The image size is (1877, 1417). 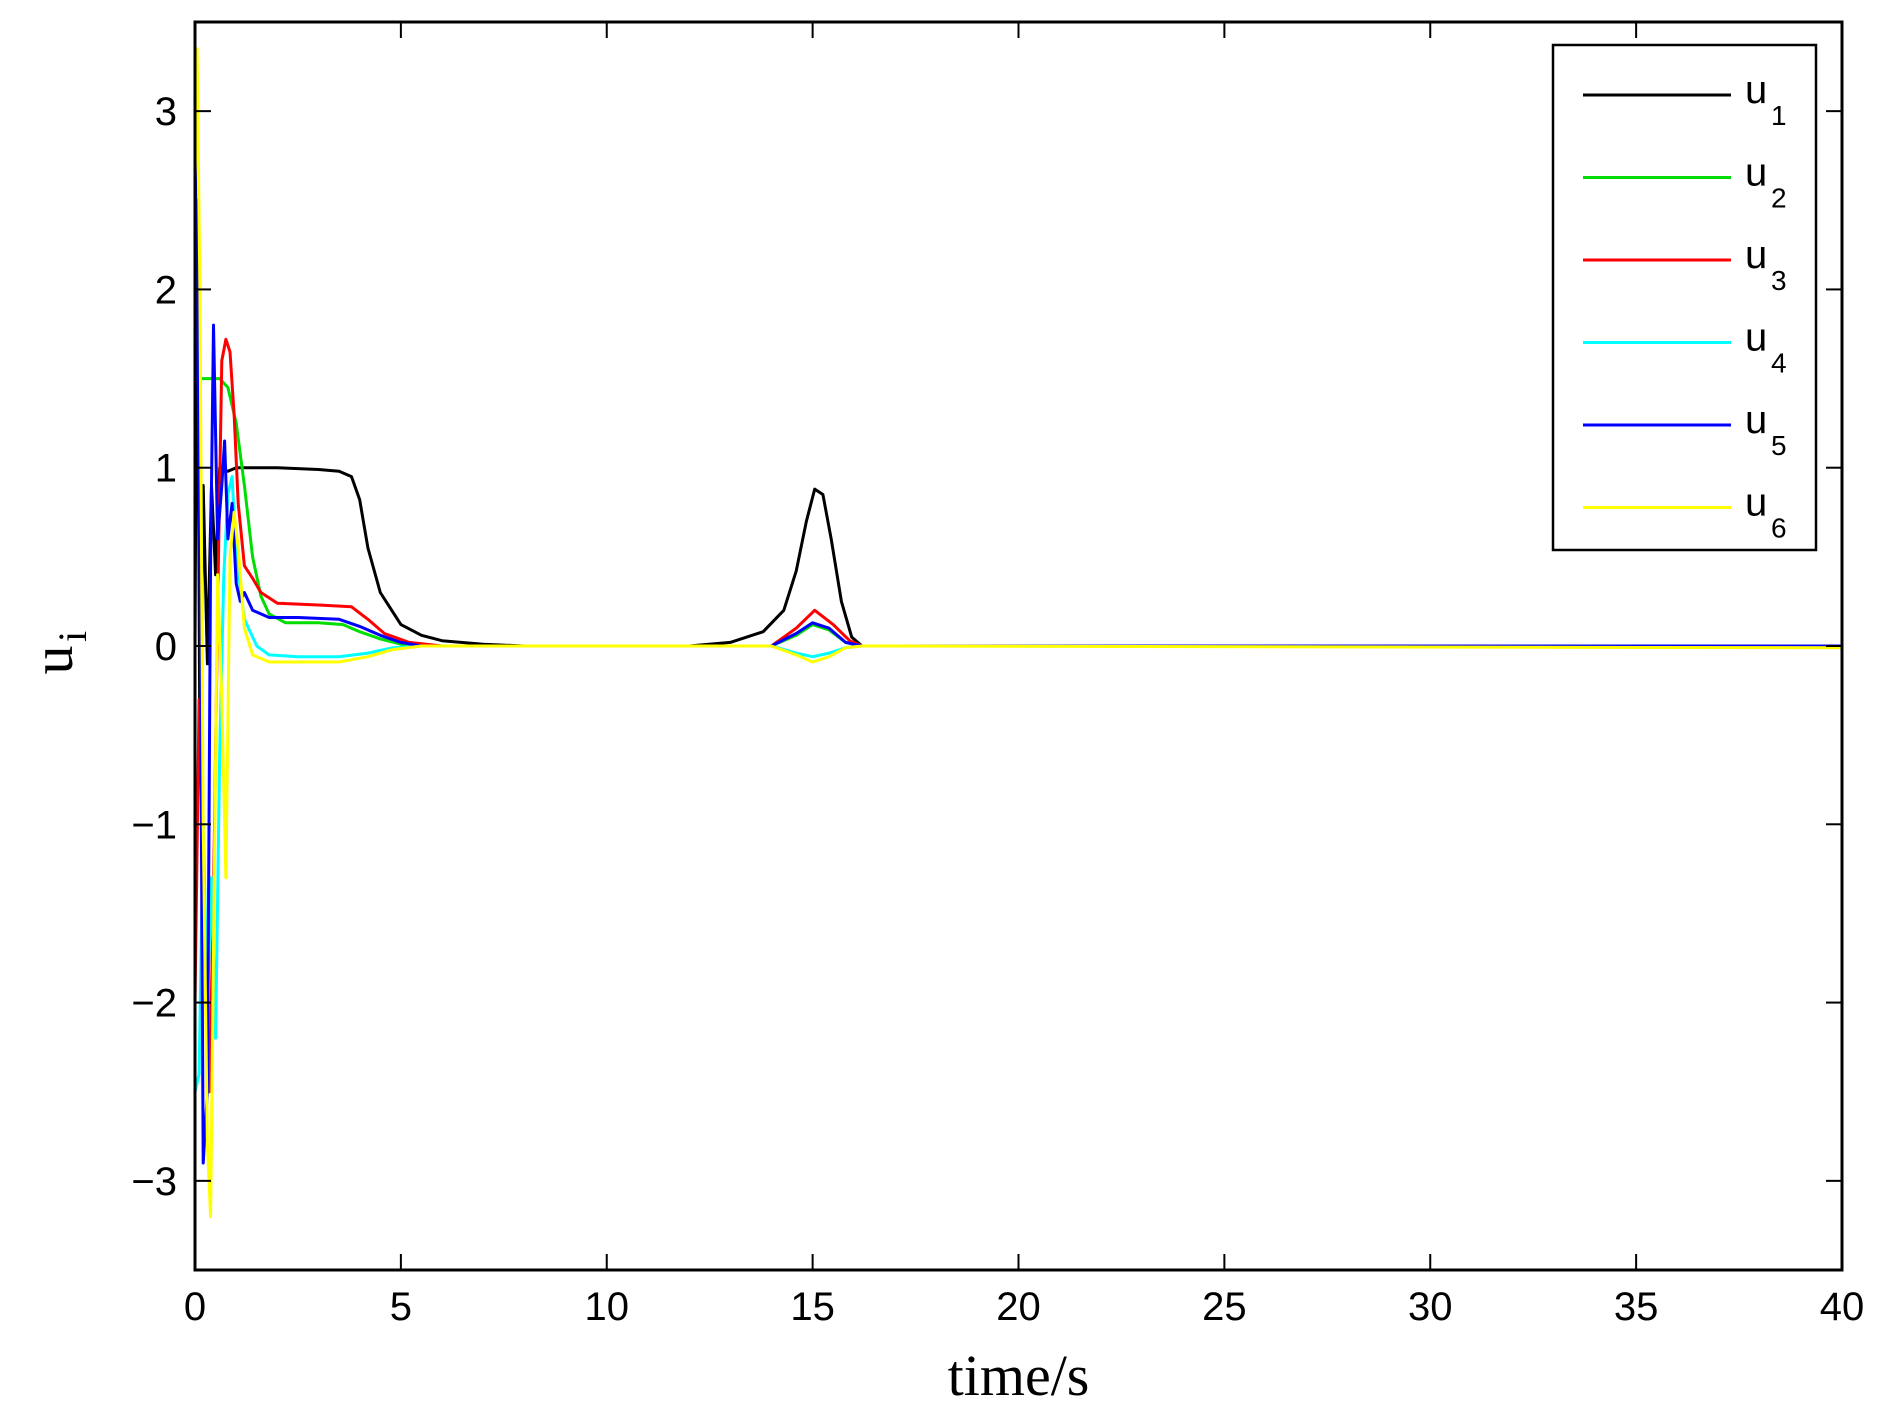 I want to click on x-axis-label: time/s, so click(x=1019, y=1375).